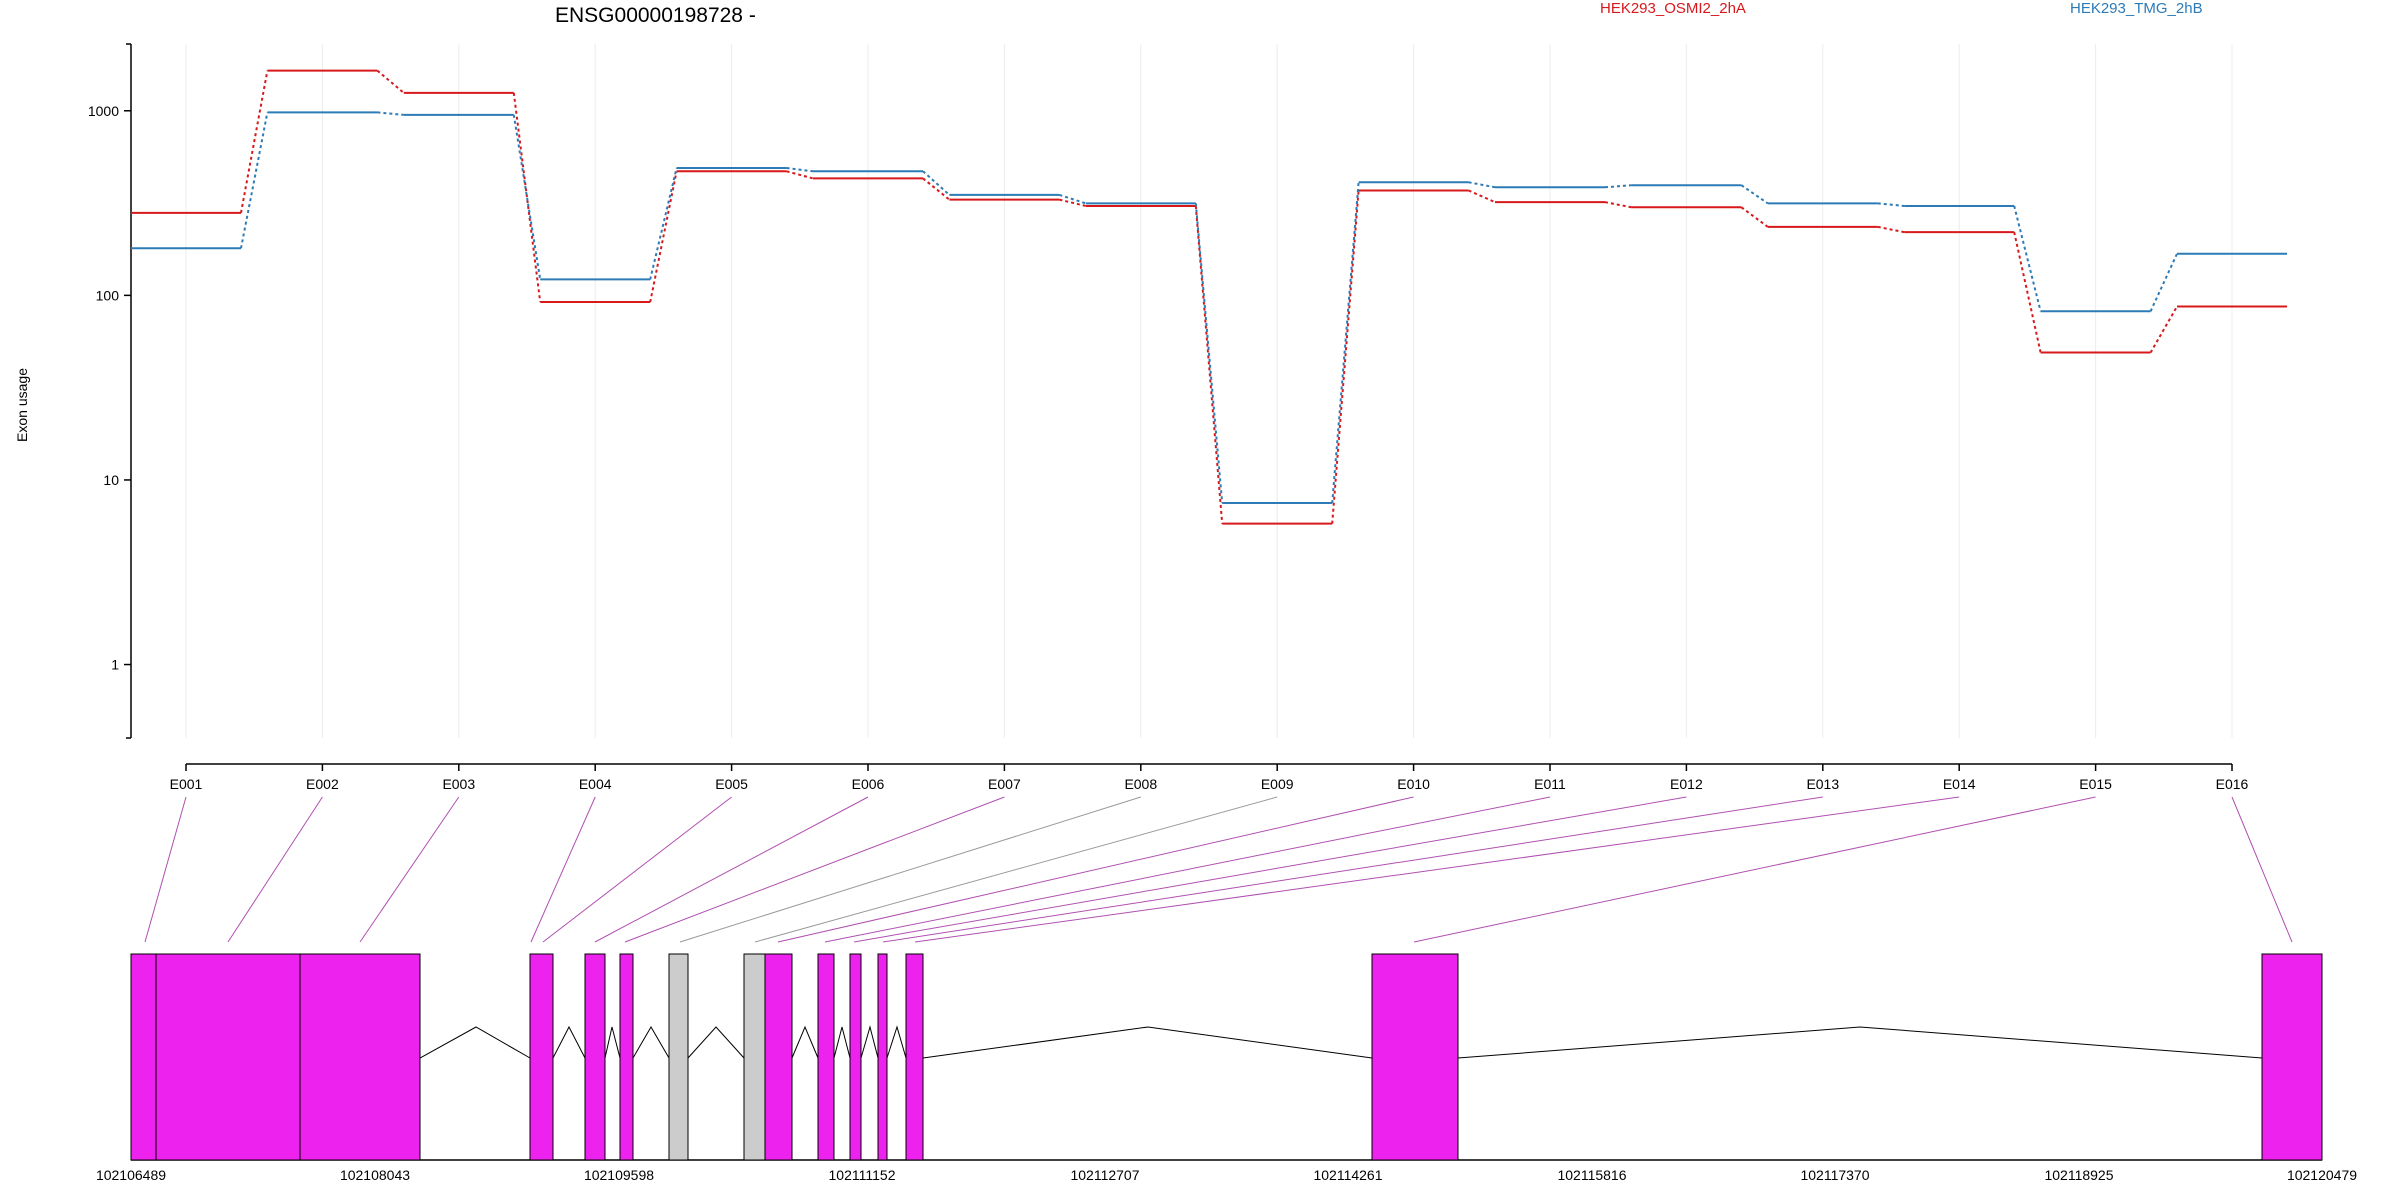 The image size is (2400, 1200). I want to click on connector-e015, so click(1754, 869).